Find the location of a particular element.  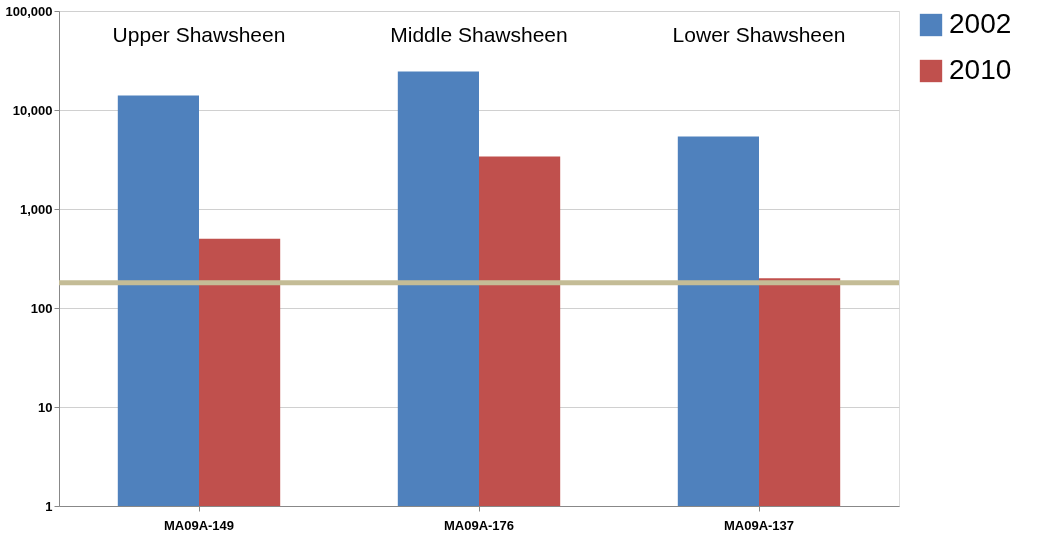

legend-label: 2002 is located at coordinates (980, 23).